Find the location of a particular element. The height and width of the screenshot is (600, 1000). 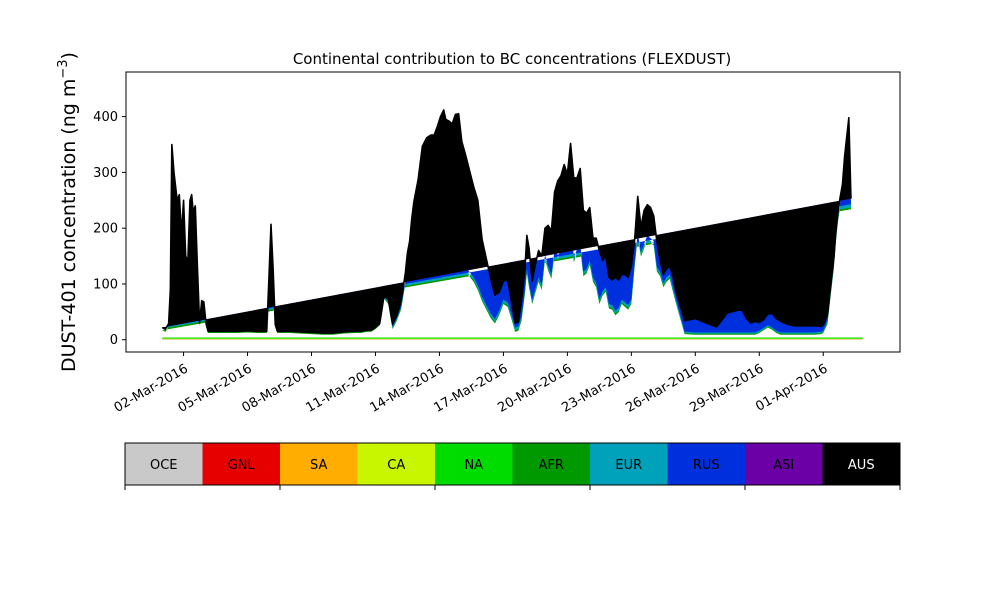

colorbar-swatch-sa is located at coordinates (319, 464).